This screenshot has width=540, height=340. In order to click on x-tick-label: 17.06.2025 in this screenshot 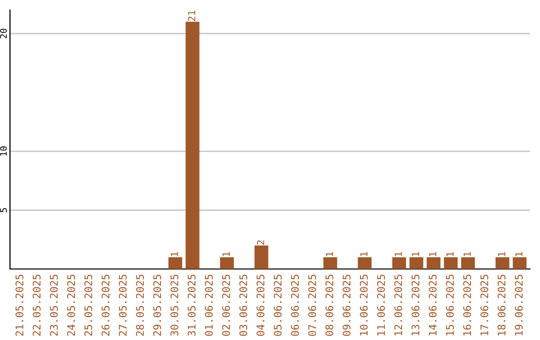, I will do `click(484, 305)`.